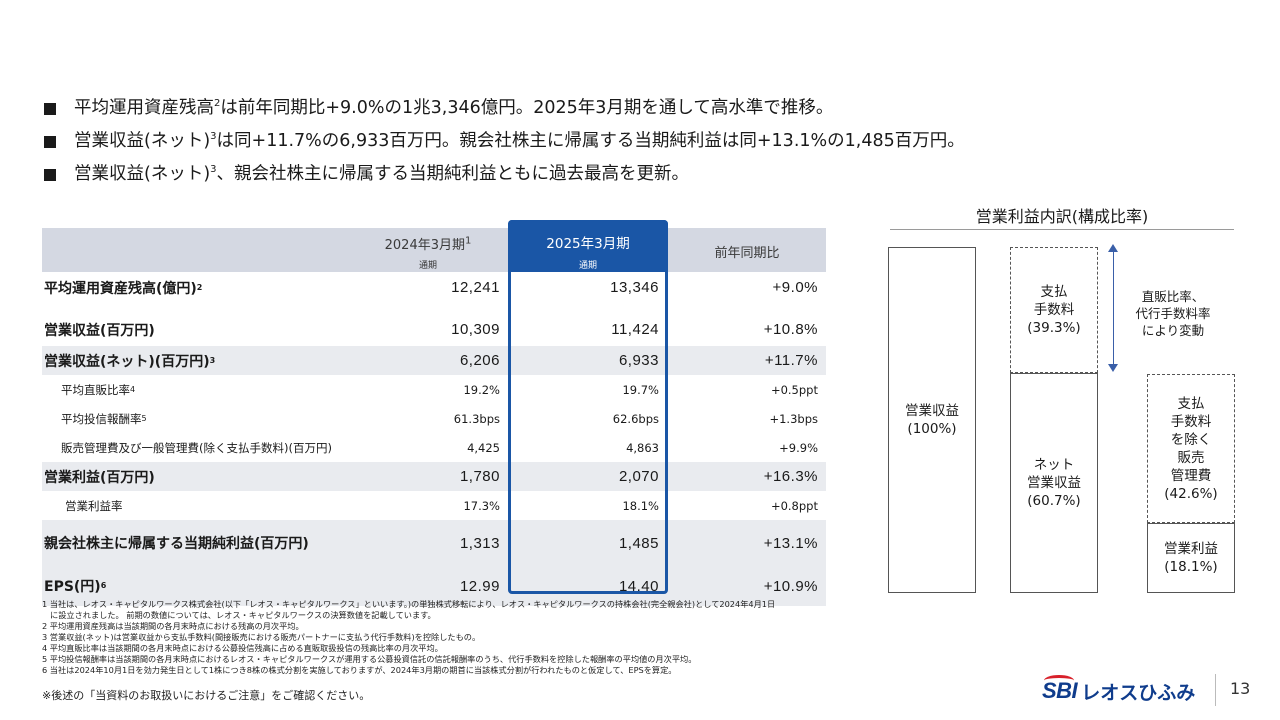 The image size is (1280, 720). What do you see at coordinates (434, 586) in the screenshot?
I see `table-row: EPS(円) 6 12.99 14.40 +10.9%` at bounding box center [434, 586].